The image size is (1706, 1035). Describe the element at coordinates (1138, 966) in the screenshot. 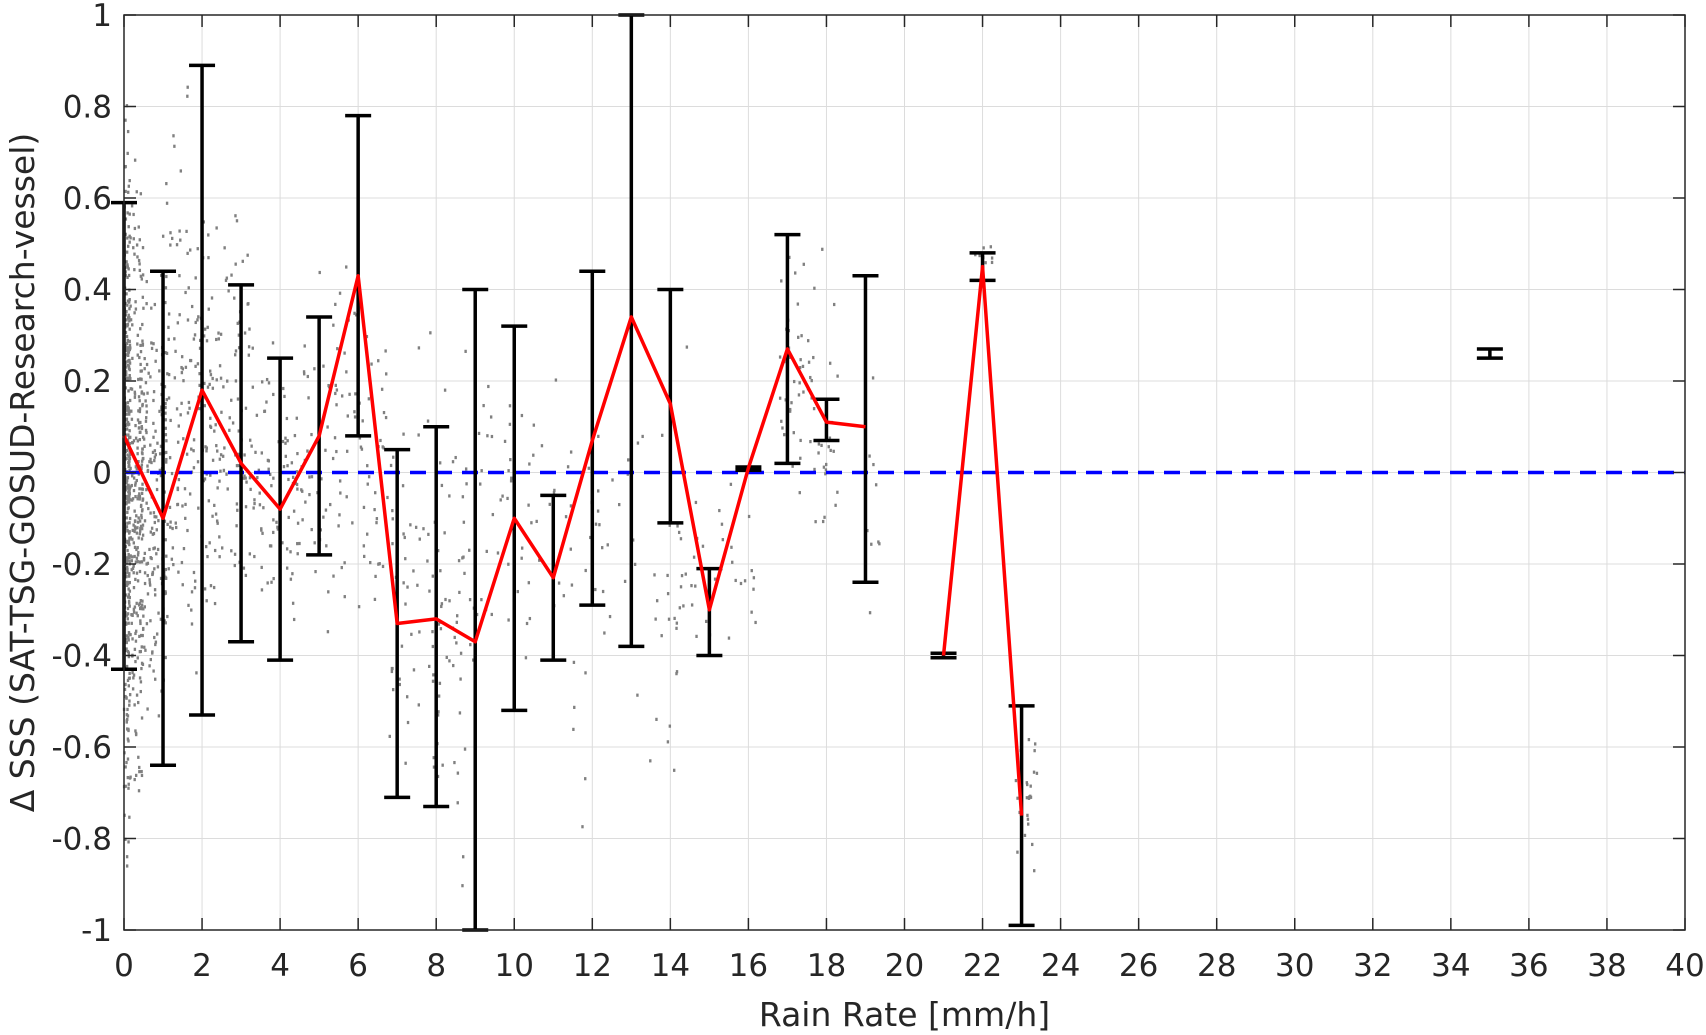

I see `x-tick-label: 26` at that location.